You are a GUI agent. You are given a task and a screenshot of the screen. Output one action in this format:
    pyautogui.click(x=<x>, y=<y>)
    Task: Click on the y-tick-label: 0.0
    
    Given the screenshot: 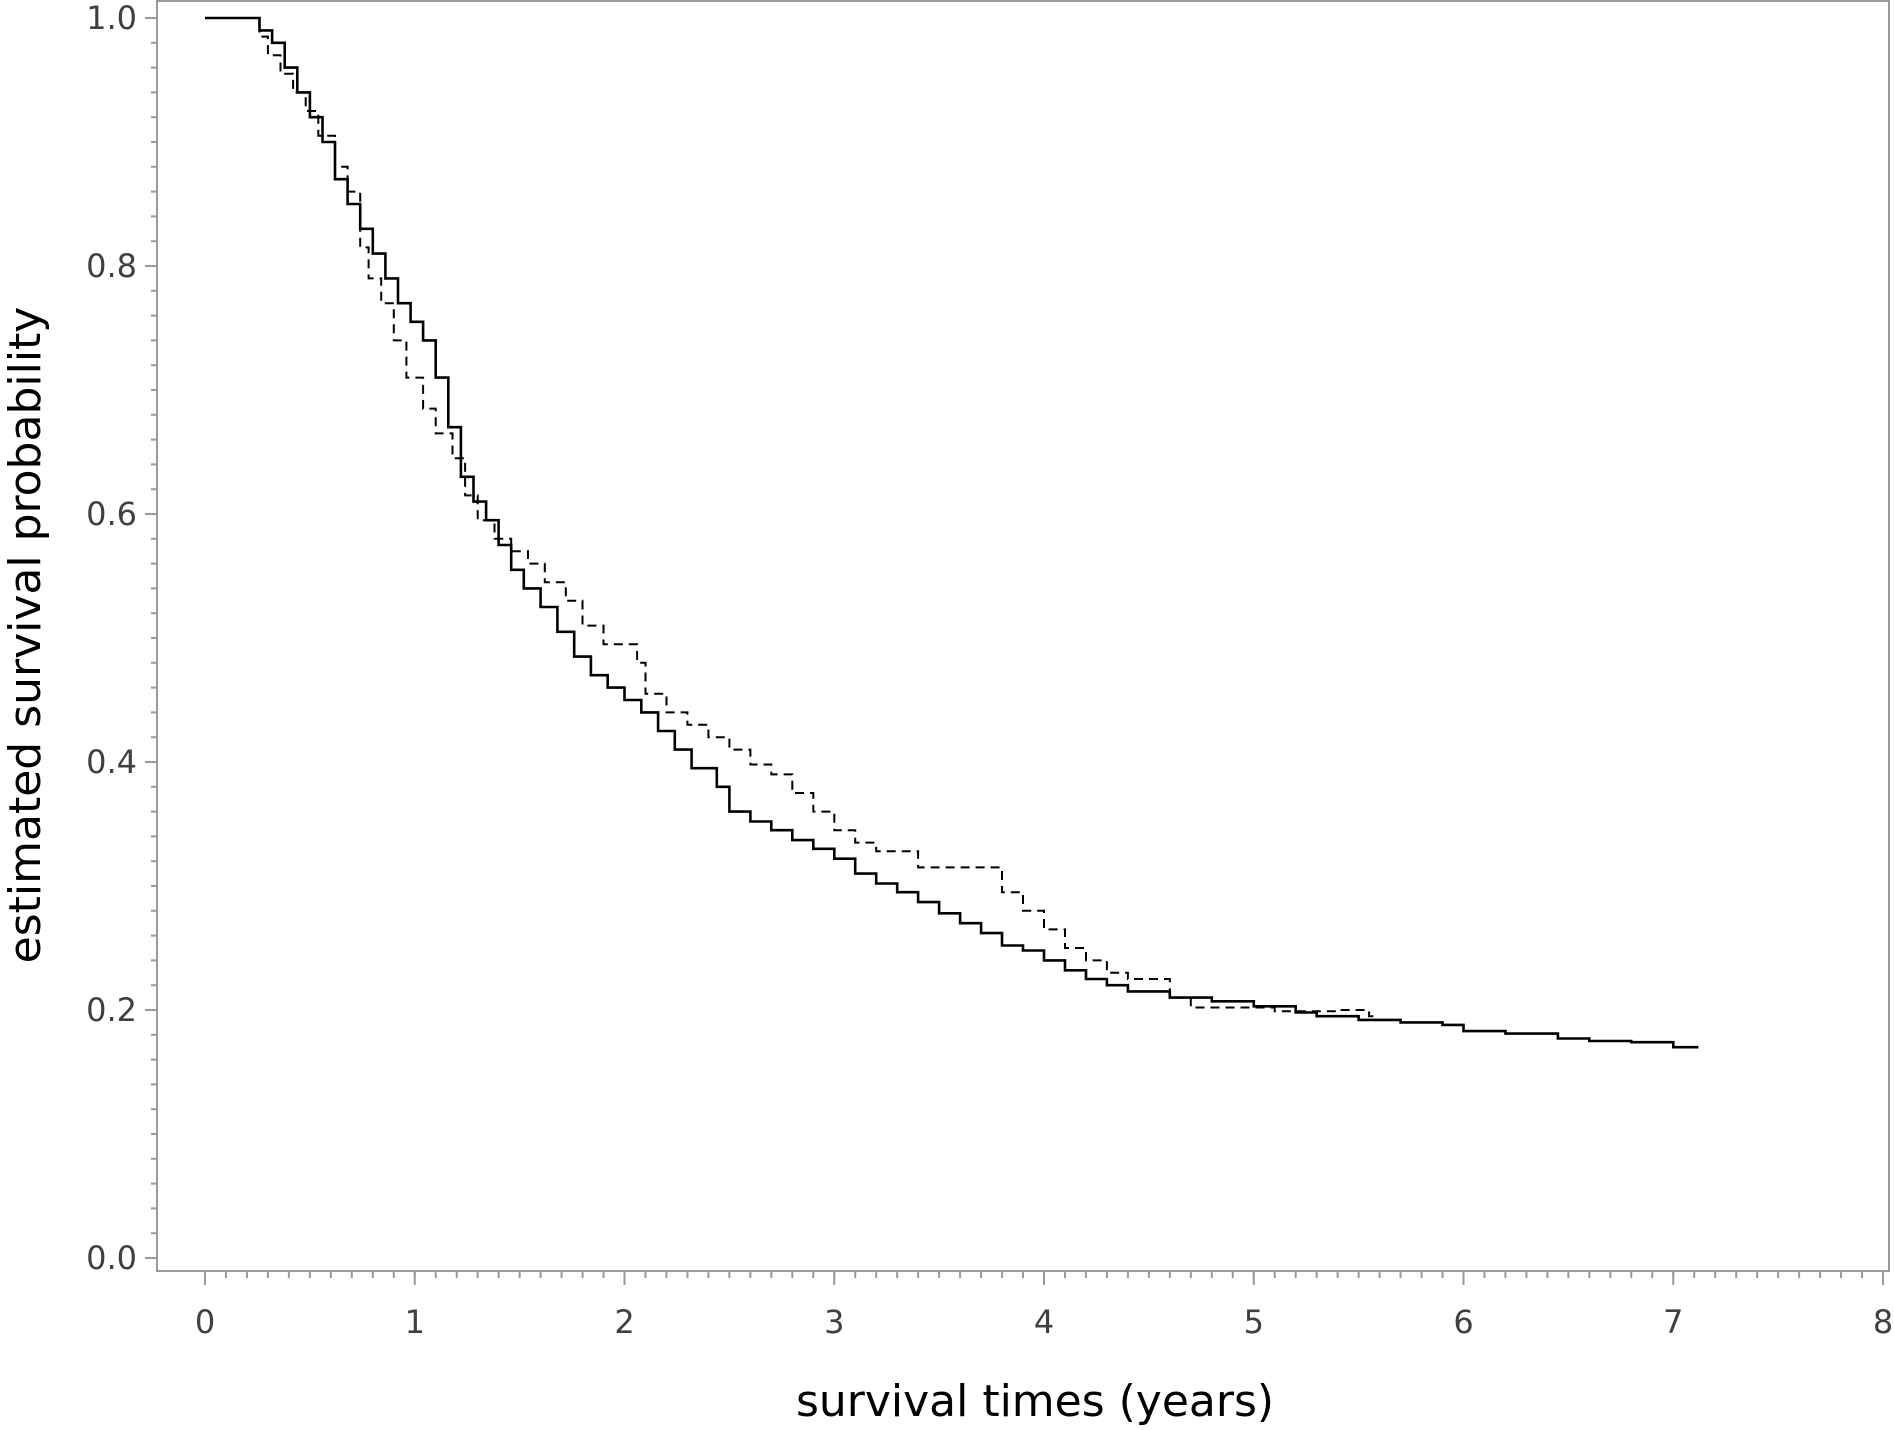 What is the action you would take?
    pyautogui.click(x=111, y=1258)
    